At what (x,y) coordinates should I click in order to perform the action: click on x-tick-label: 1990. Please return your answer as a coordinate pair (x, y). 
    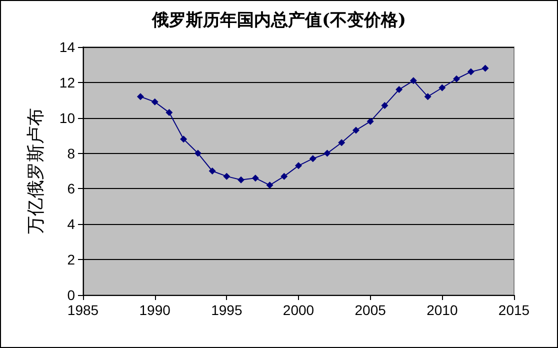
    Looking at the image, I should click on (155, 310).